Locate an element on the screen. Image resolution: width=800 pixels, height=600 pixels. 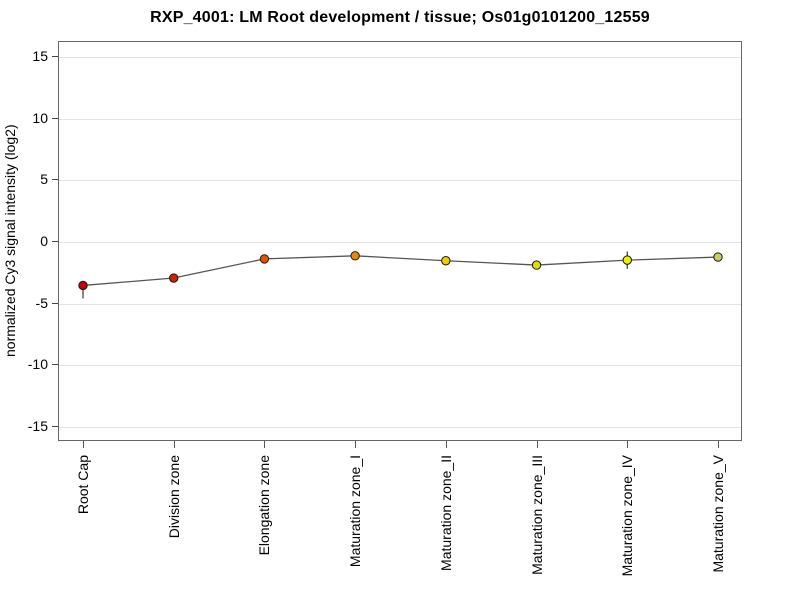
x-tick-label: Maturation zone_I is located at coordinates (355, 511).